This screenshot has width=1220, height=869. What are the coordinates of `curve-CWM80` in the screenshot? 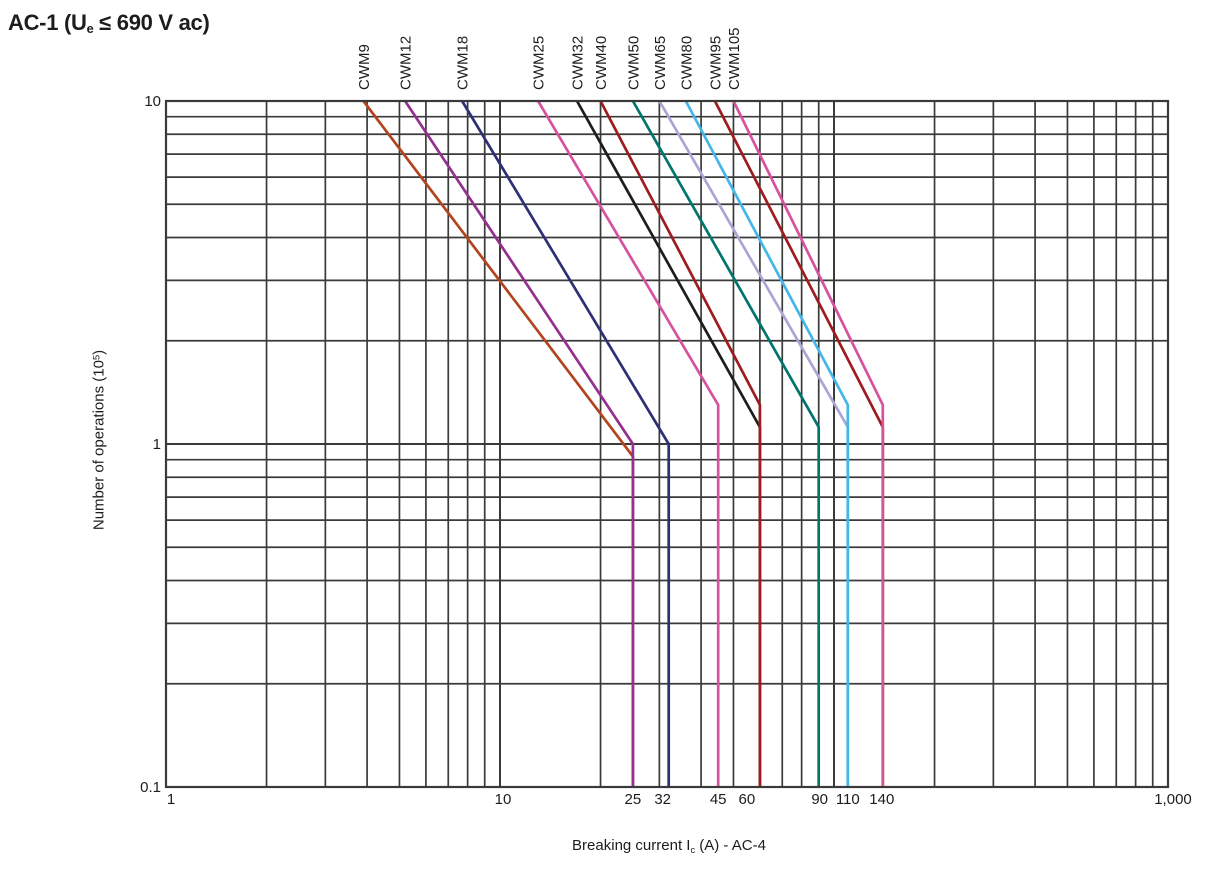 It's located at (767, 443).